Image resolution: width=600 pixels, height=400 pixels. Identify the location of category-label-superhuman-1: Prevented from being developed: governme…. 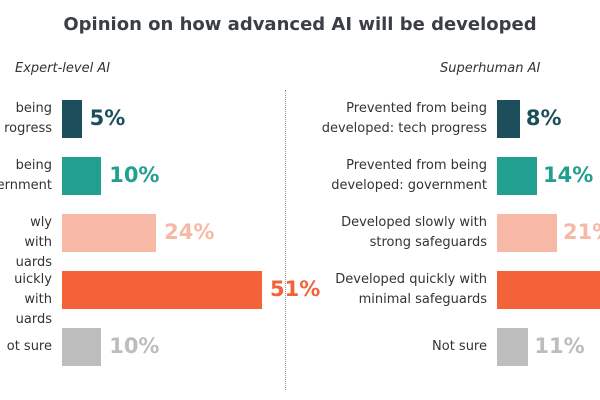
(409, 175).